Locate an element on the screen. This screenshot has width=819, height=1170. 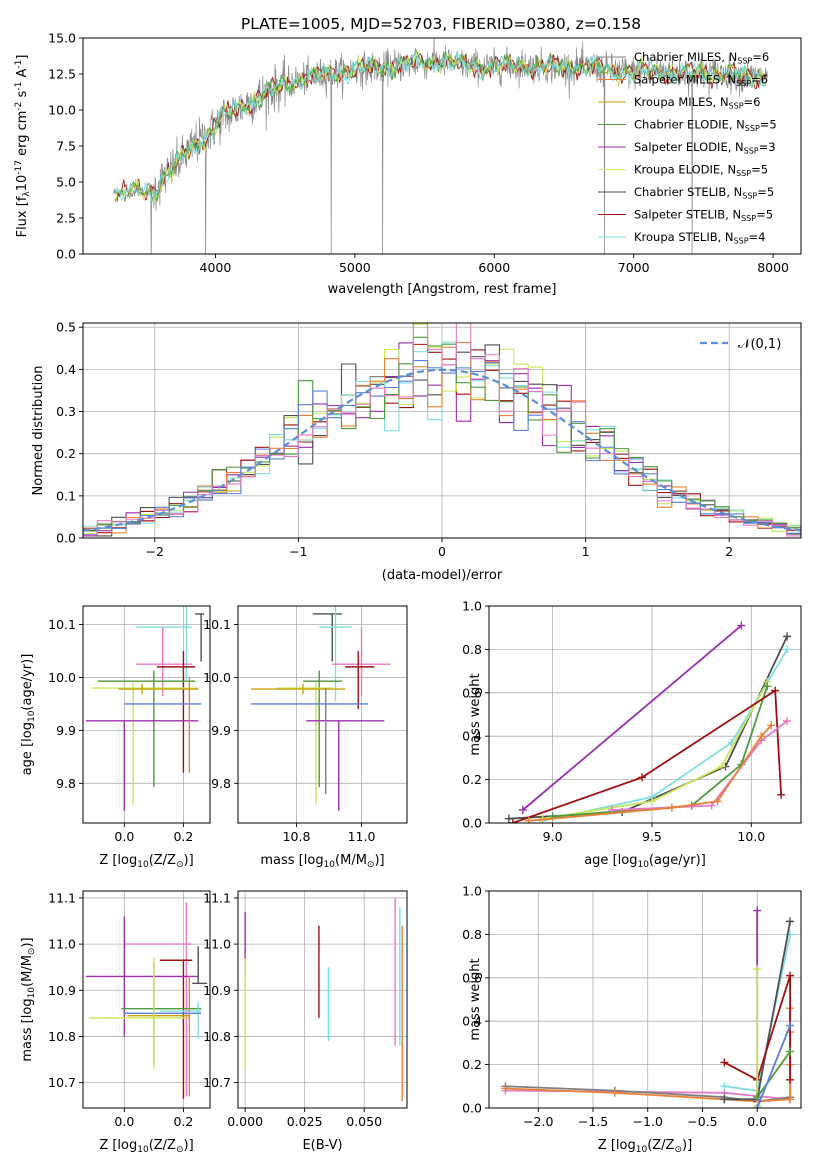
y-tick-label: 9.9 is located at coordinates (66, 730).